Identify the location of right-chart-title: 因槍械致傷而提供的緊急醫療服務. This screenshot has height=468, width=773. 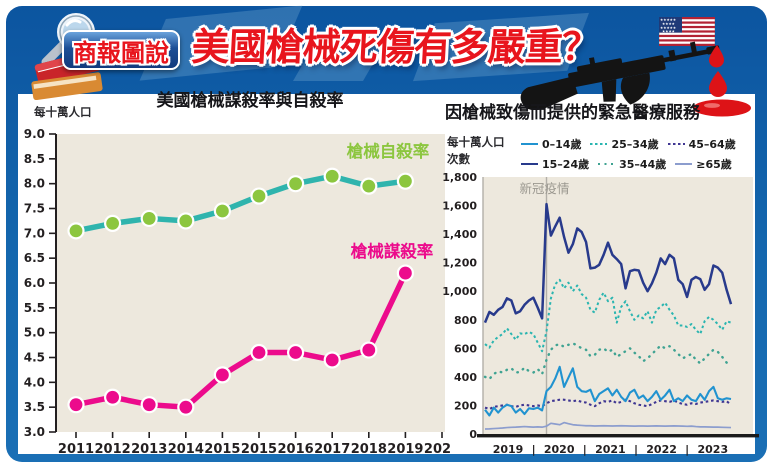
(572, 113).